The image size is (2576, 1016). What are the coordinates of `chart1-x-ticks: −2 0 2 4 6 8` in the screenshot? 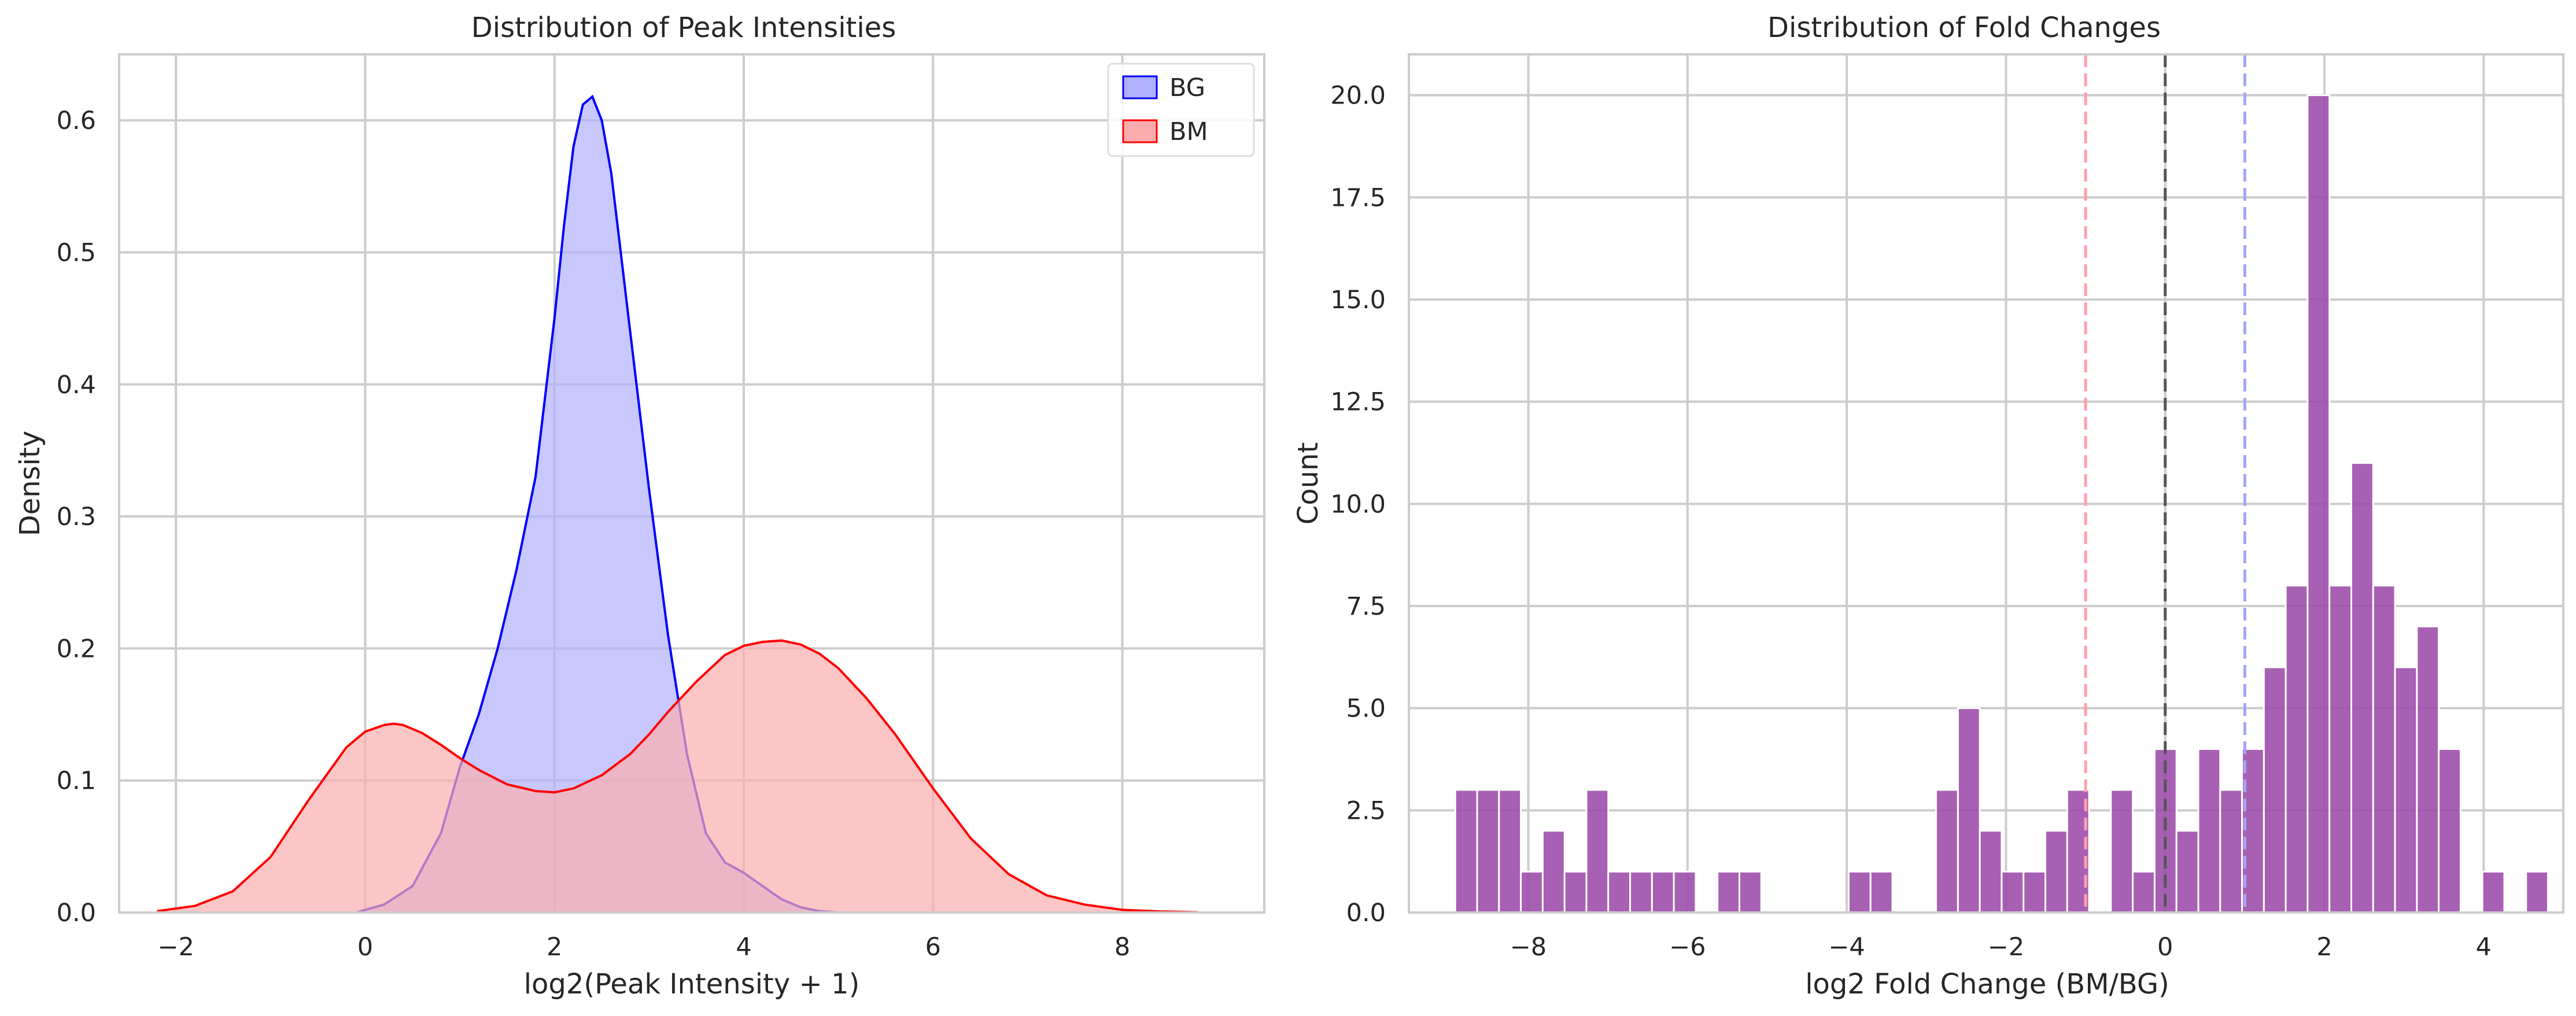 It's located at (643, 947).